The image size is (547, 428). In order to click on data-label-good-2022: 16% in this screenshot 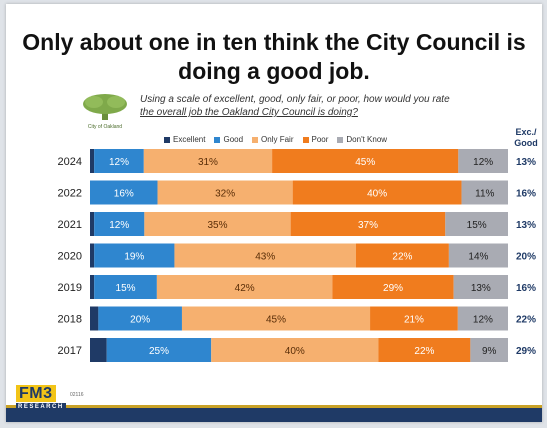, I will do `click(124, 194)`.